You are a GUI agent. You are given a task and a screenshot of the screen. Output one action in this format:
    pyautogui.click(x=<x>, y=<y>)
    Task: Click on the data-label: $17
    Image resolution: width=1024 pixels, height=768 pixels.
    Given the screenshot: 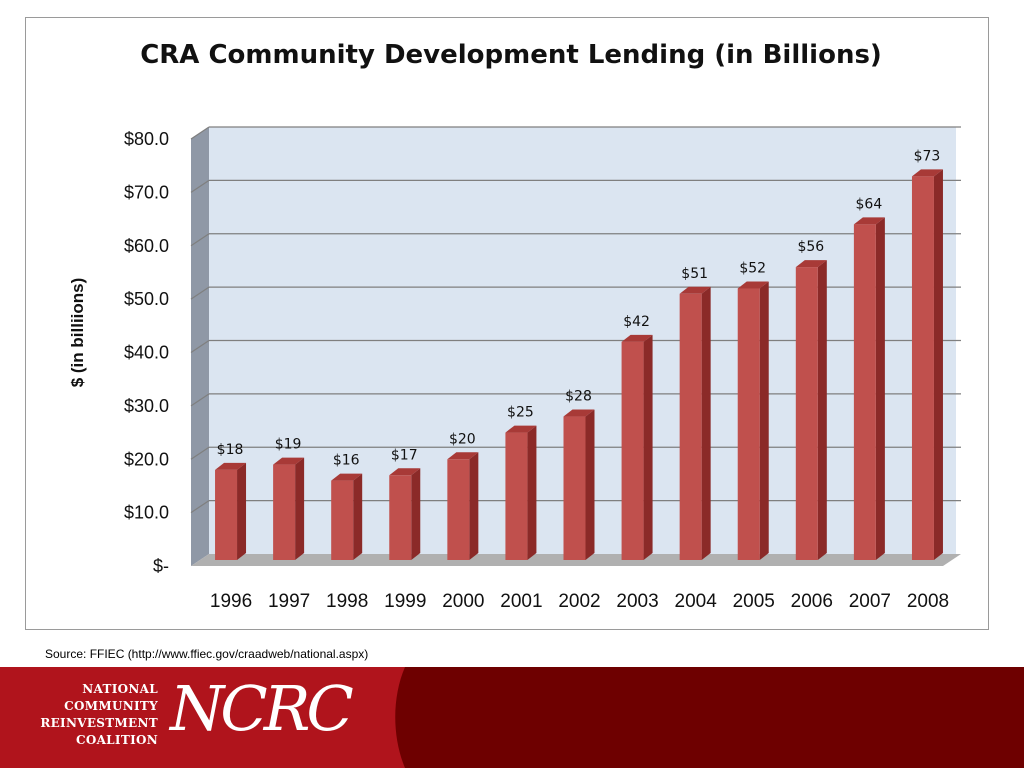 What is the action you would take?
    pyautogui.click(x=404, y=455)
    